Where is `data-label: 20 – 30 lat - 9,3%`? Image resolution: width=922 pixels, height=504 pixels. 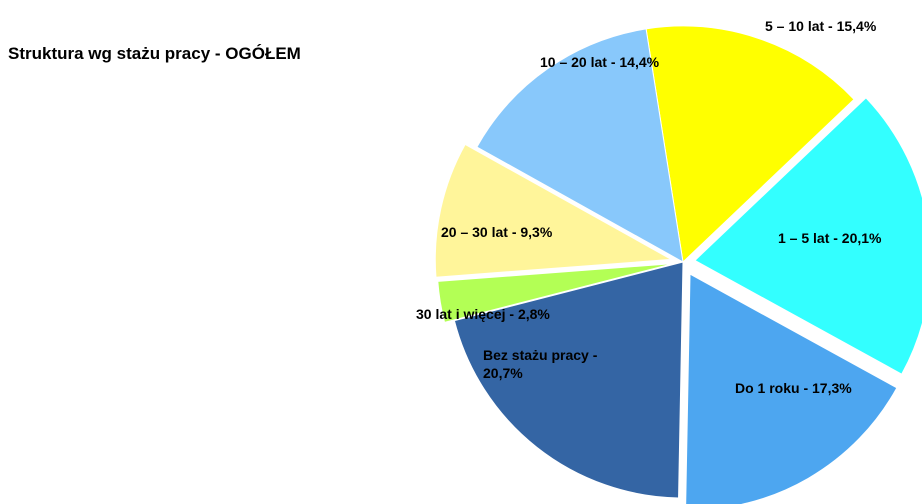
data-label: 20 – 30 lat - 9,3% is located at coordinates (497, 232).